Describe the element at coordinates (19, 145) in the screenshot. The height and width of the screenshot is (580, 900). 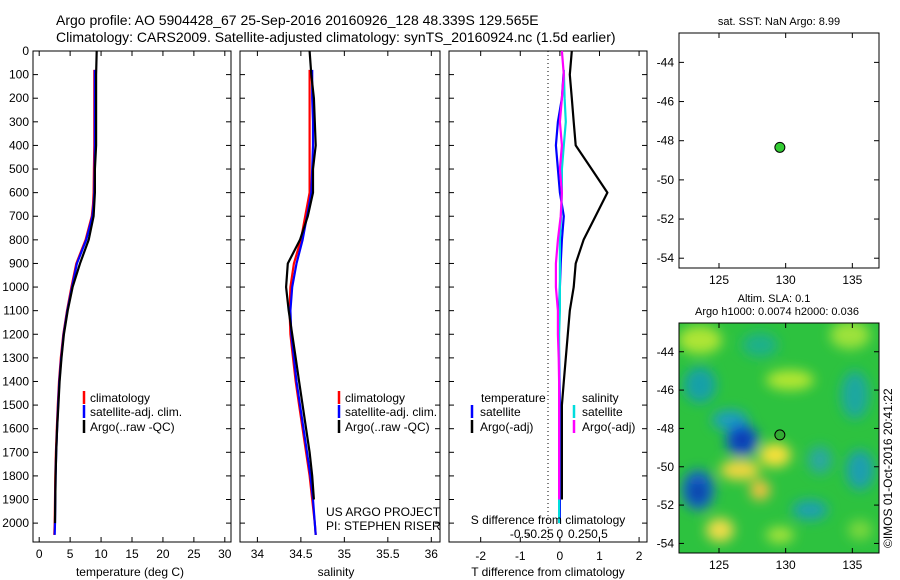
I see `y-tick-label: 400` at that location.